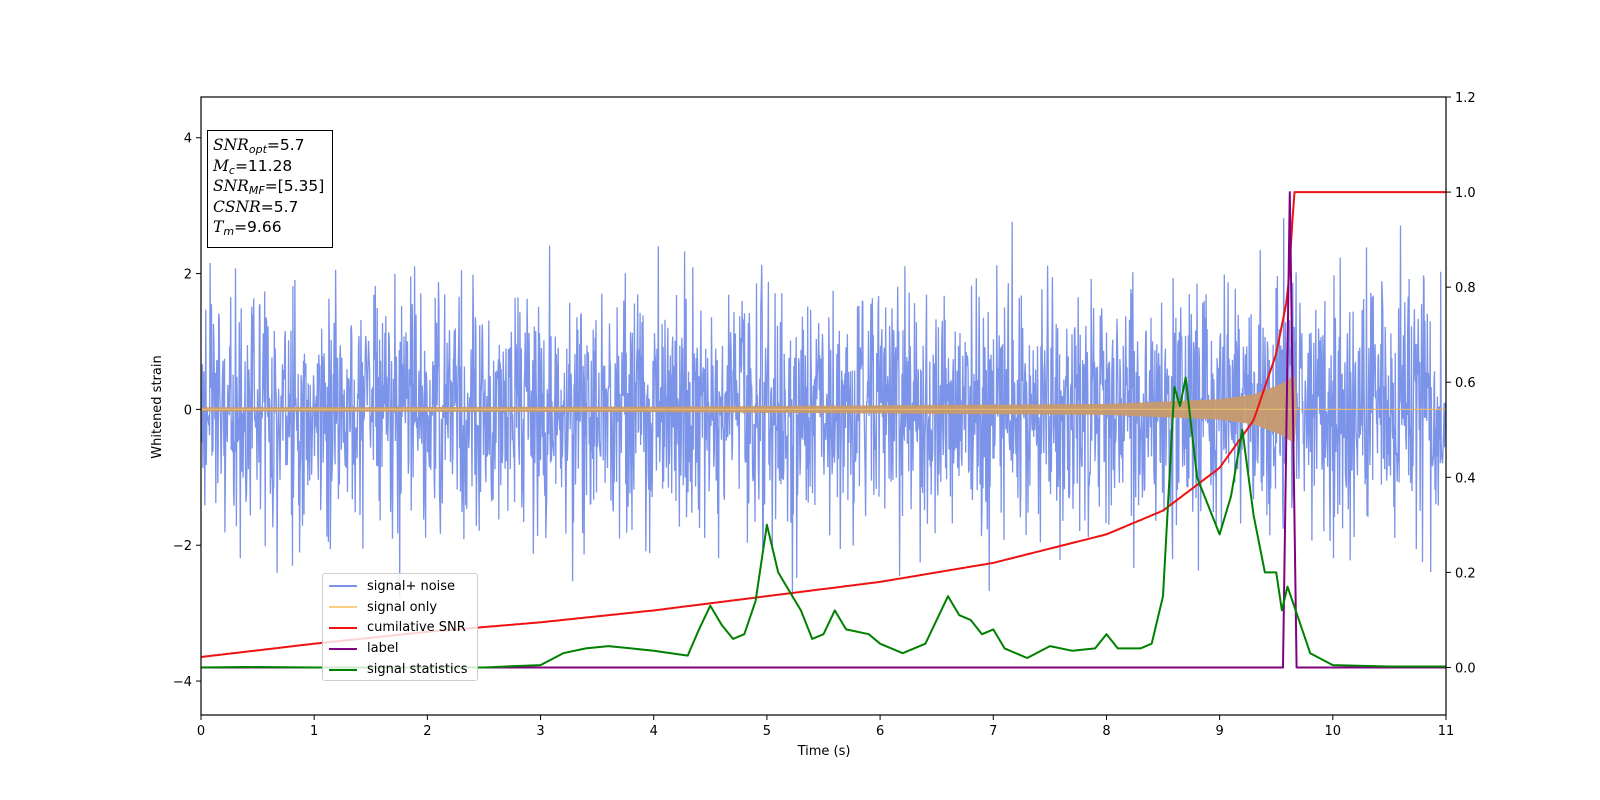 This screenshot has width=1600, height=800. Describe the element at coordinates (201, 731) in the screenshot. I see `x-tick-label: 0` at that location.